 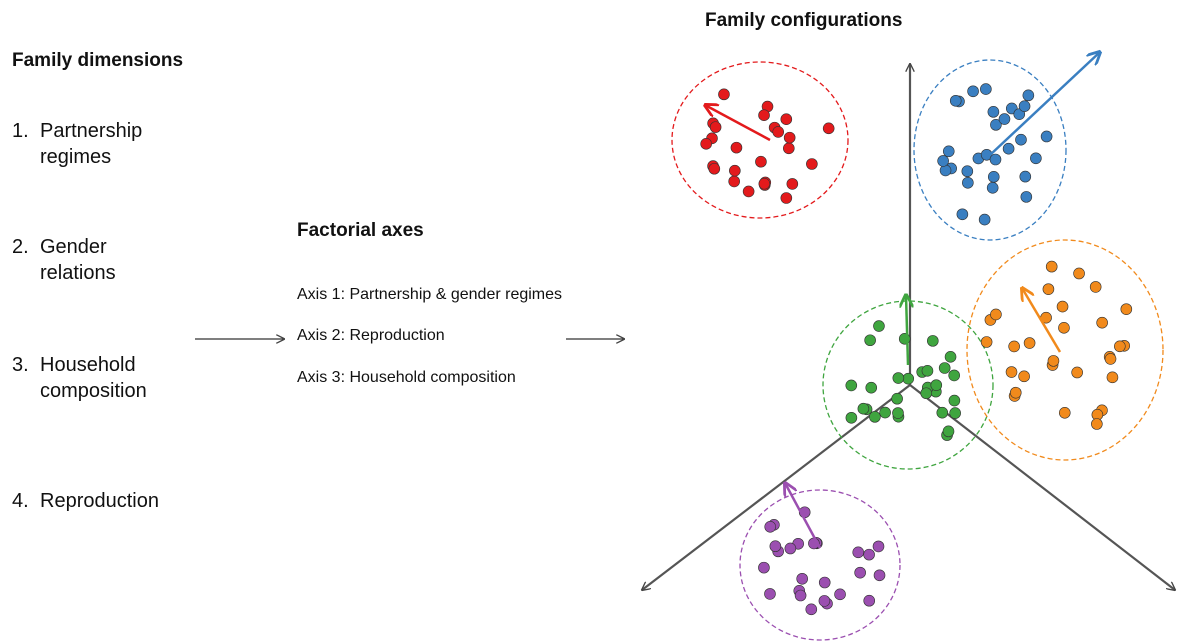 What do you see at coordinates (371, 335) in the screenshot?
I see `axis-item: Axis 2: Reproduction` at bounding box center [371, 335].